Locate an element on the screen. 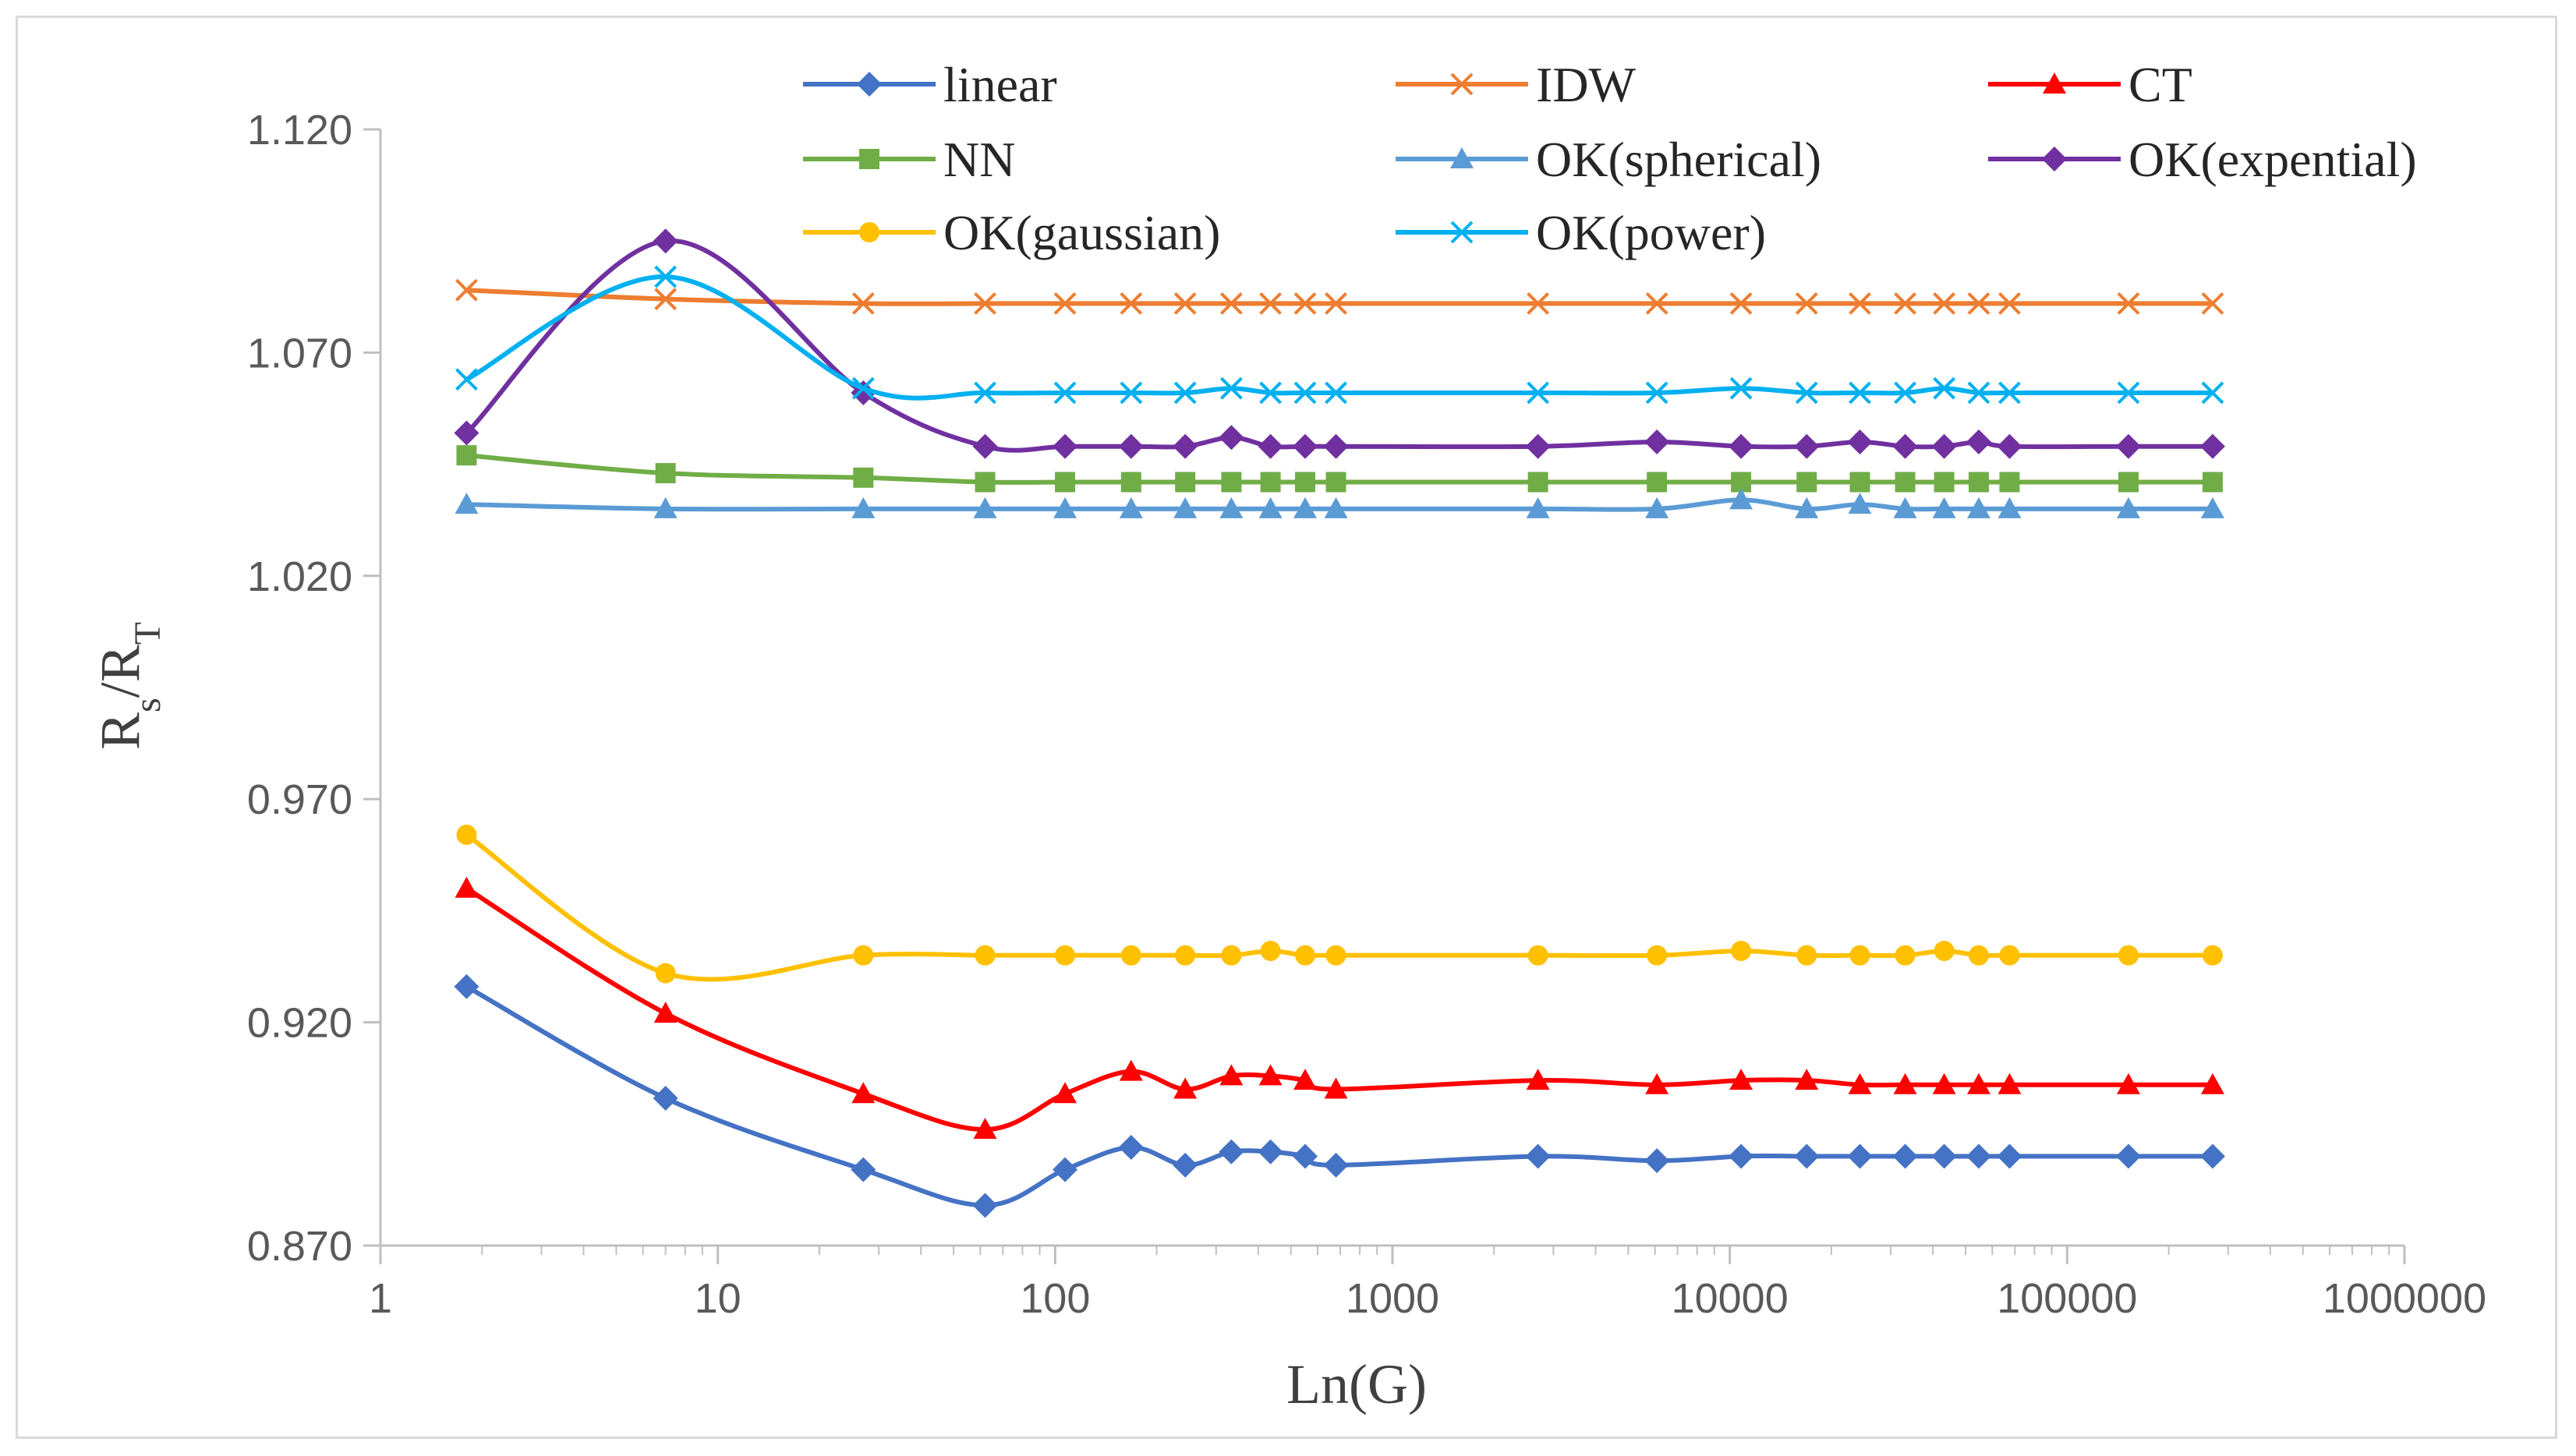 This screenshot has height=1456, width=2576. series-ok-expential is located at coordinates (1339, 344).